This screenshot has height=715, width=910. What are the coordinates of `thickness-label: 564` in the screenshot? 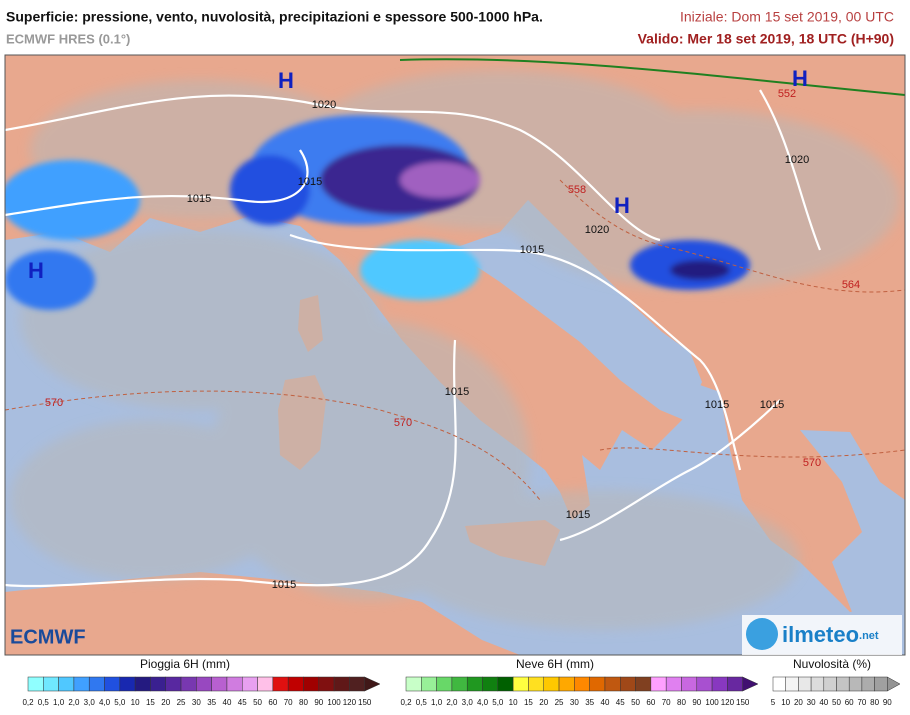 It's located at (851, 285).